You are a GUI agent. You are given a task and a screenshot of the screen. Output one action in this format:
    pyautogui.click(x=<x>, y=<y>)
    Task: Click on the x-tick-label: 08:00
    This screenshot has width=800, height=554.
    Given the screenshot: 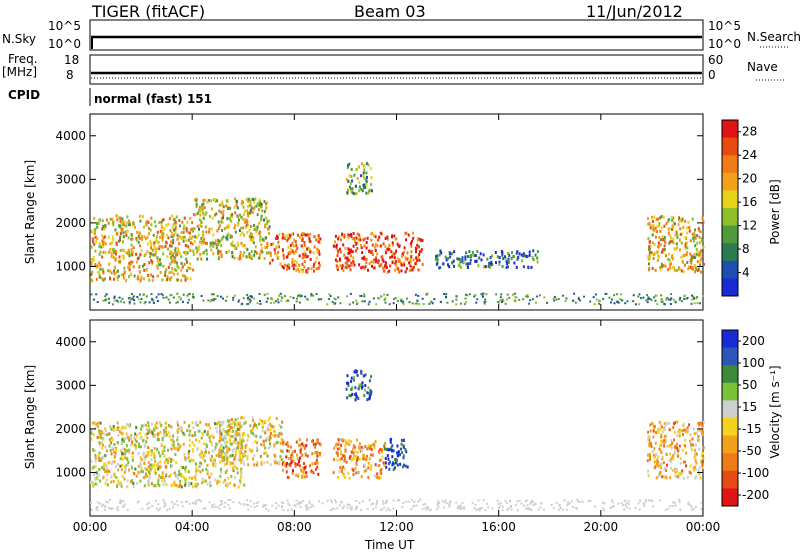 What is the action you would take?
    pyautogui.click(x=294, y=527)
    